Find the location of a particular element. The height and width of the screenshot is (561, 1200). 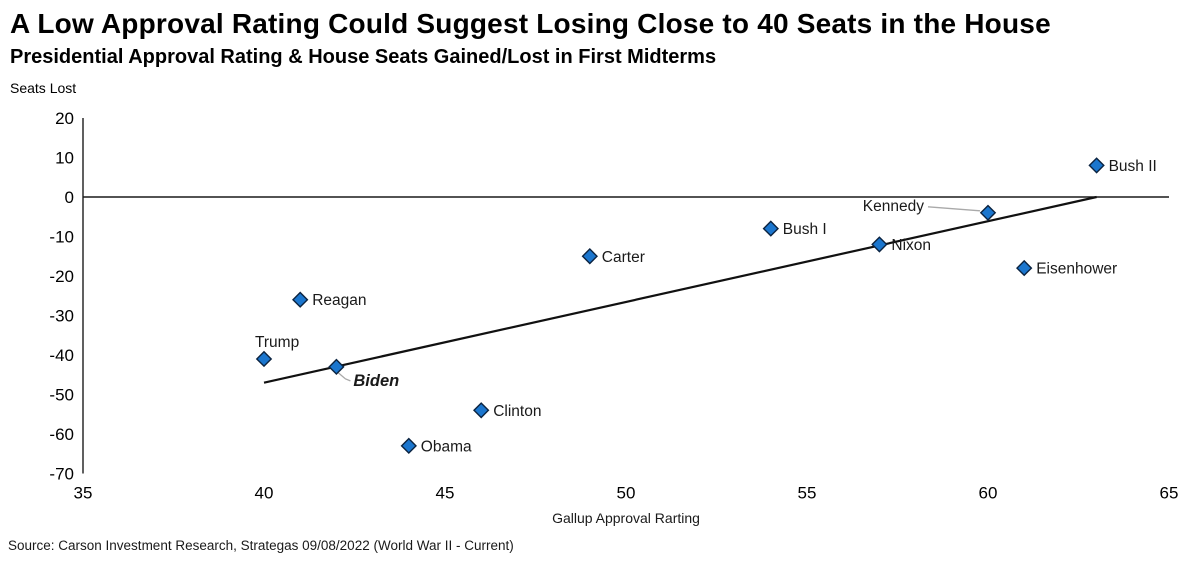

x-tick-label: 65 is located at coordinates (1169, 493).